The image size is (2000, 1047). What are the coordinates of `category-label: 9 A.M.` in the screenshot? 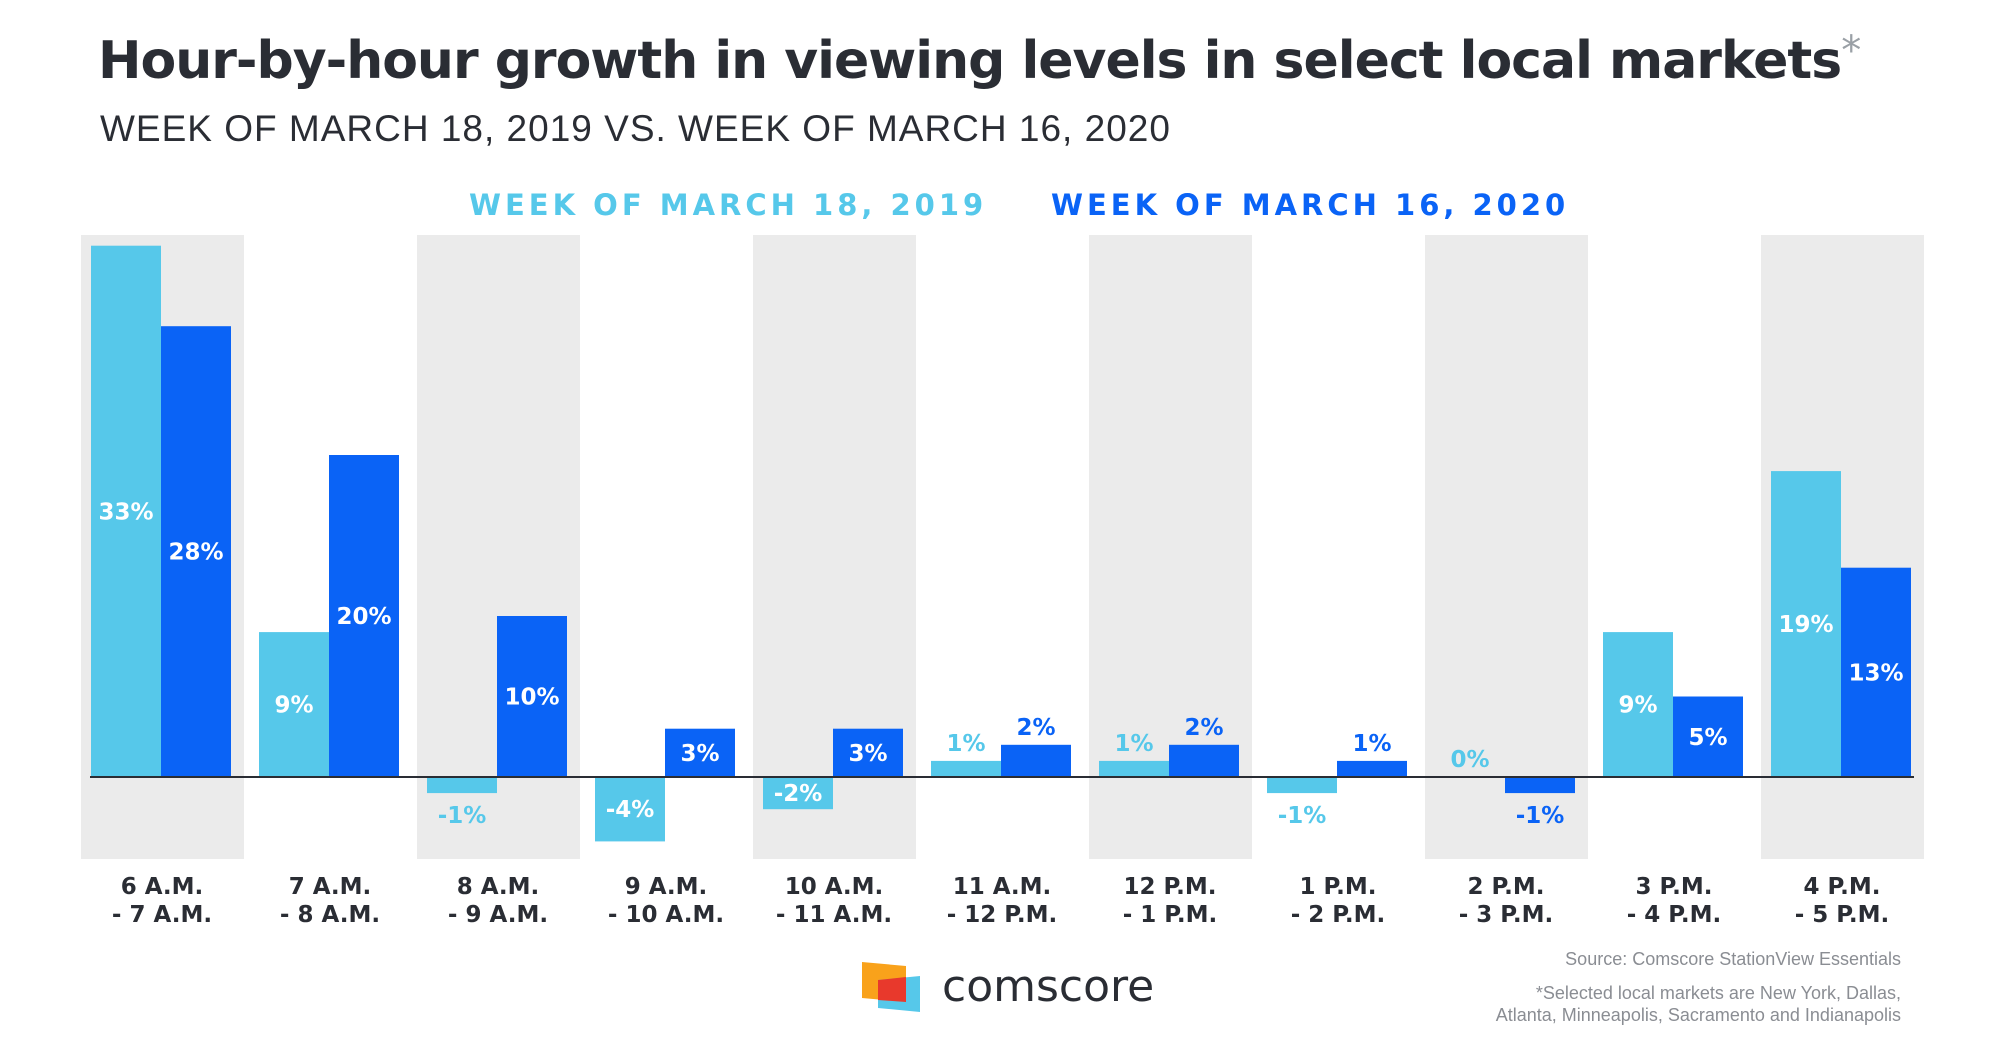 It's located at (666, 887).